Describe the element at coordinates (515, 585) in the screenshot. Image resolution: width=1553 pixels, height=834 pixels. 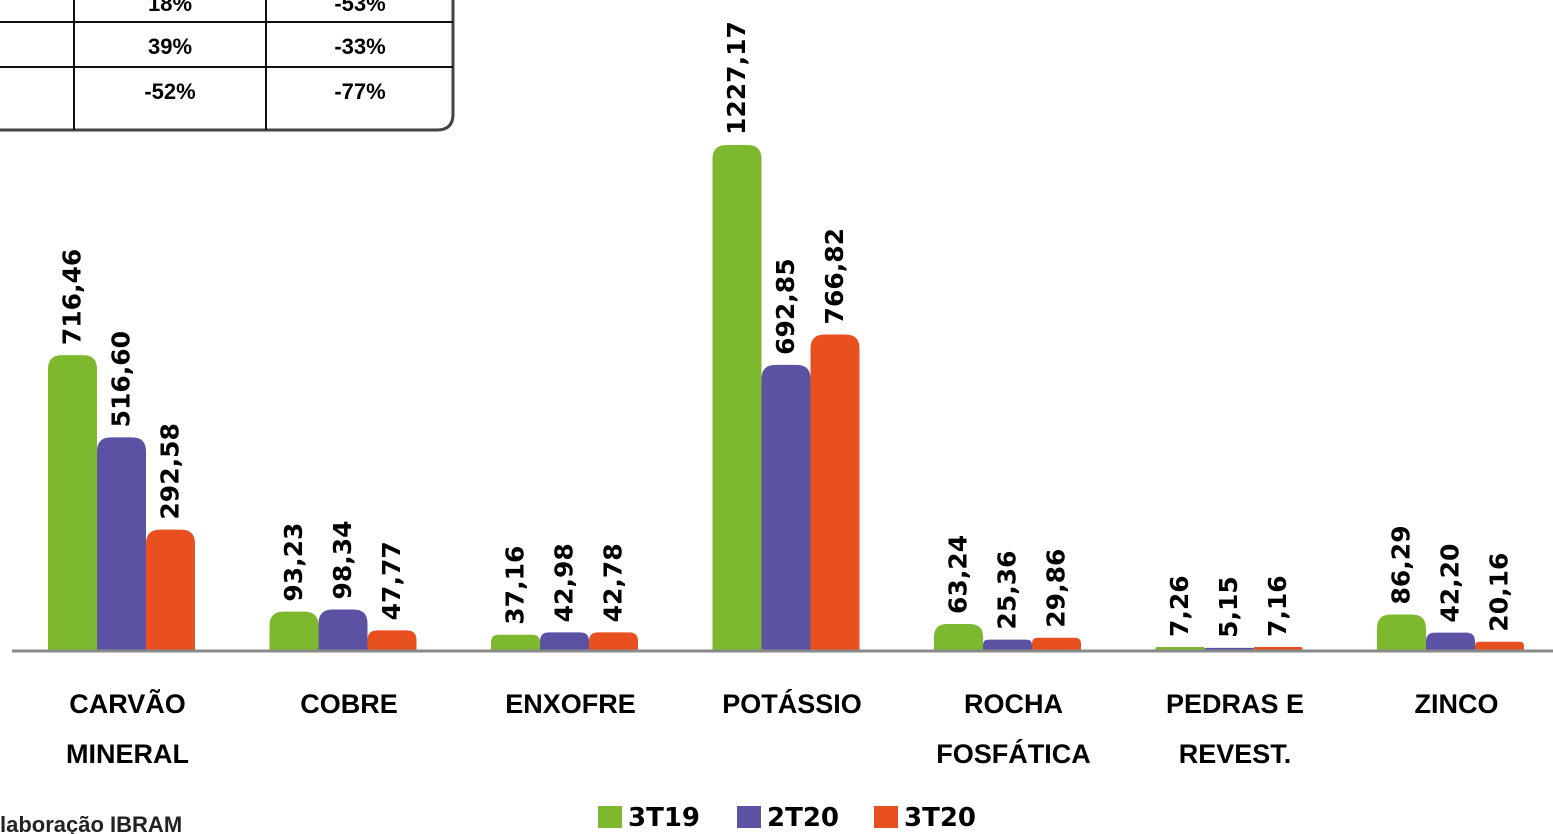
I see `data-label: 37,16` at that location.